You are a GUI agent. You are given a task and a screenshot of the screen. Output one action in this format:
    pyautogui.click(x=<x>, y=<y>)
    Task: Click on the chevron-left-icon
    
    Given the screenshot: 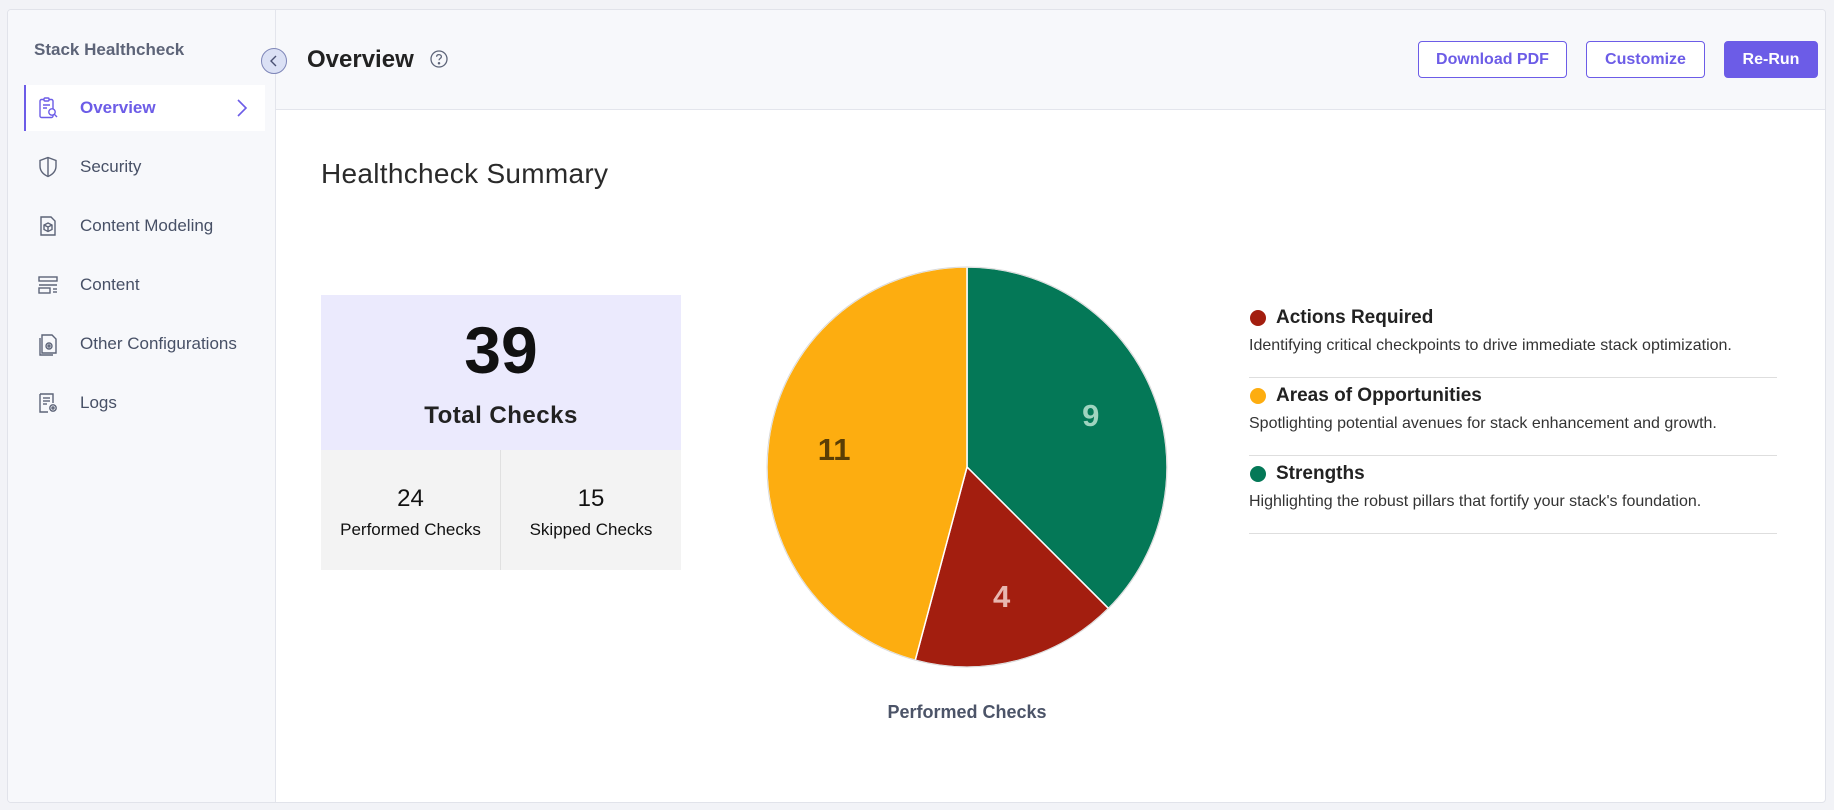 What is the action you would take?
    pyautogui.click(x=273, y=61)
    